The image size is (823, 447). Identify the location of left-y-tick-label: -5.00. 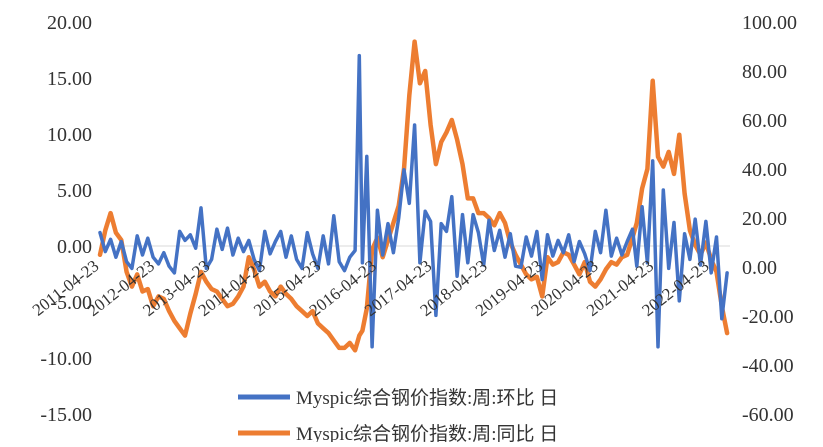
(71, 303).